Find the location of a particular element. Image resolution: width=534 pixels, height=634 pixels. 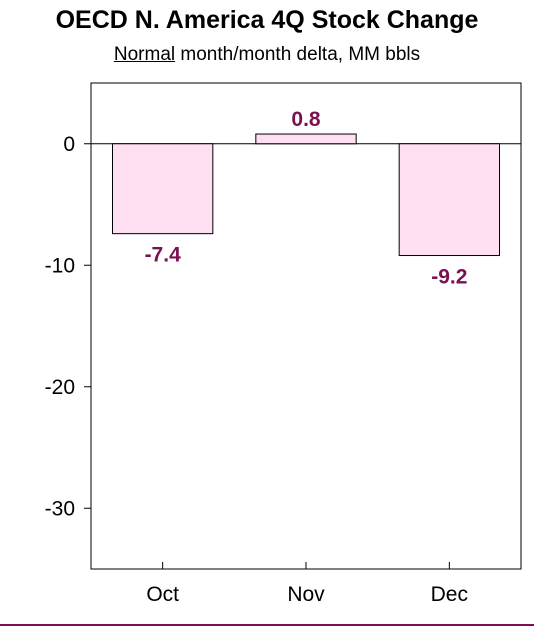

subtitle-emphasis: Normal is located at coordinates (144, 54).